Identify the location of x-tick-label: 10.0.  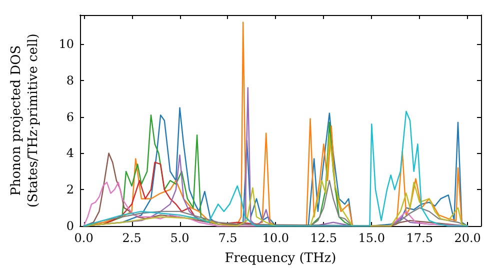
(276, 238).